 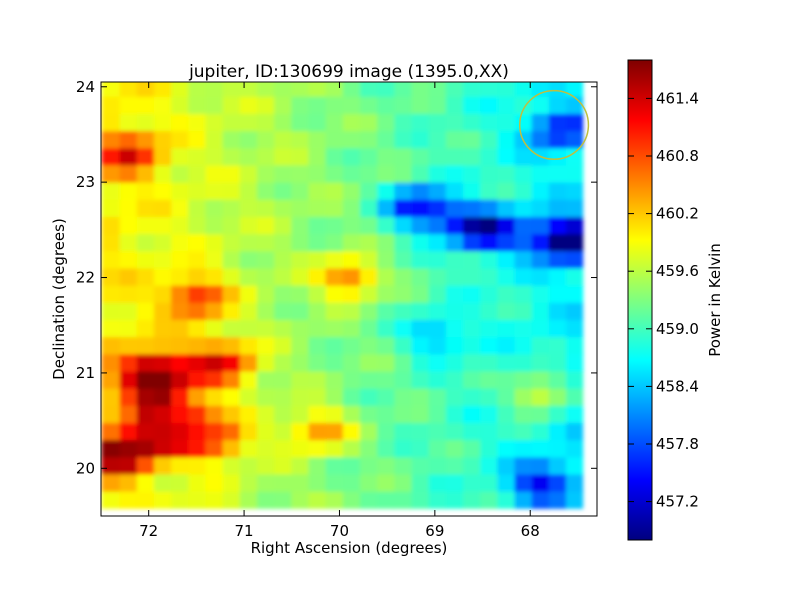 What do you see at coordinates (85, 278) in the screenshot?
I see `y-tick-label: 22` at bounding box center [85, 278].